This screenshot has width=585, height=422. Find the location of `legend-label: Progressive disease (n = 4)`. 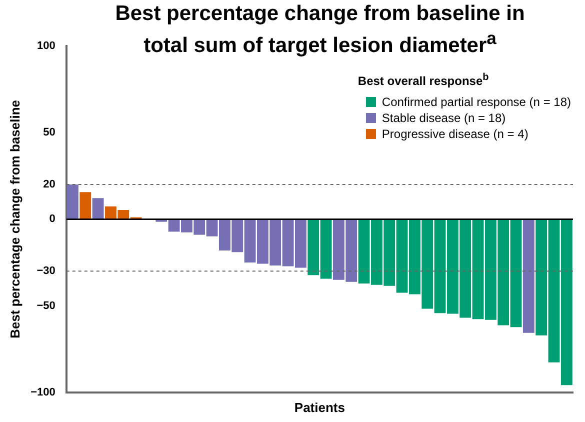

legend-label: Progressive disease (n = 4) is located at coordinates (455, 134).